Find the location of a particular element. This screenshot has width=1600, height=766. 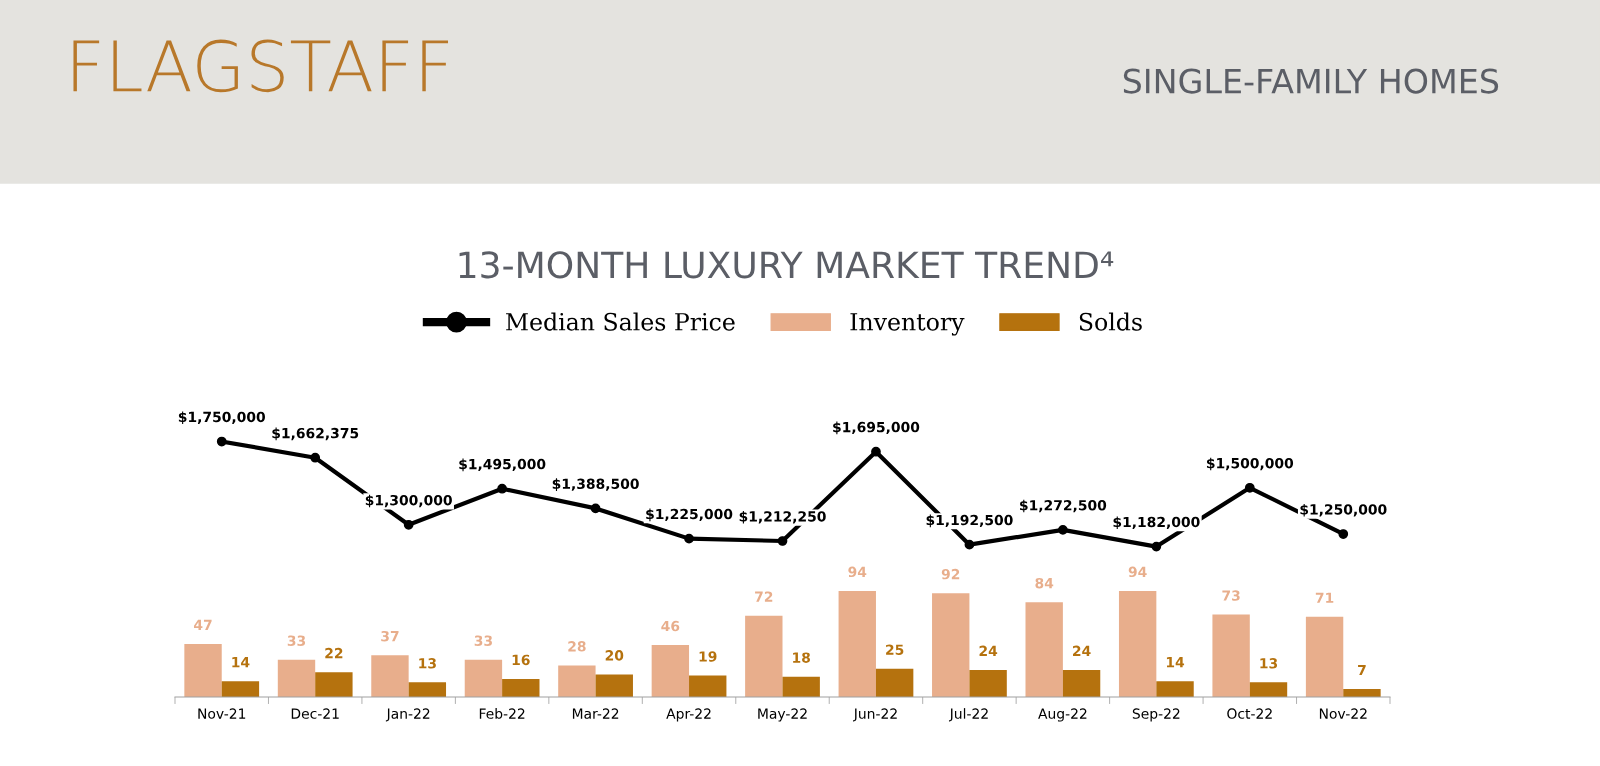

x-tick-label: Sep-22 is located at coordinates (1156, 715).